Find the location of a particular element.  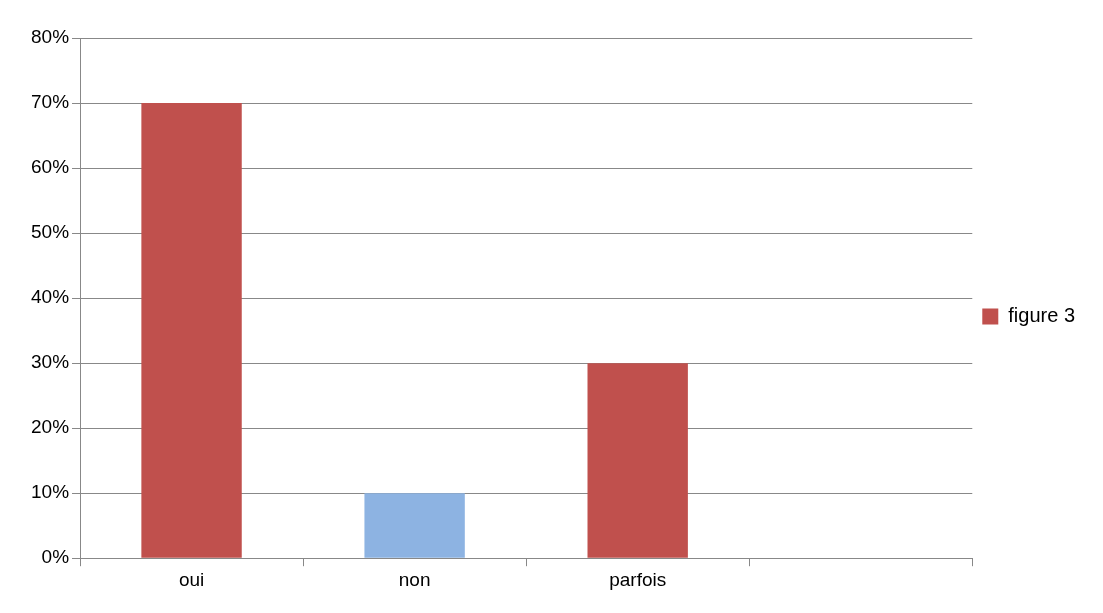

x-tick-label: oui is located at coordinates (191, 579).